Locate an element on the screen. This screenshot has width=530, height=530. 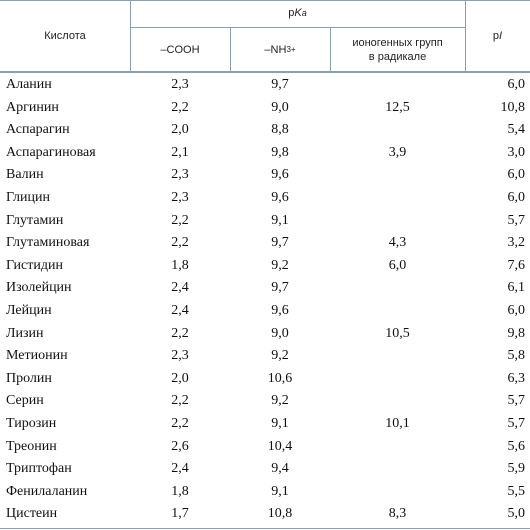
pi-value: 5,9 is located at coordinates (516, 469).